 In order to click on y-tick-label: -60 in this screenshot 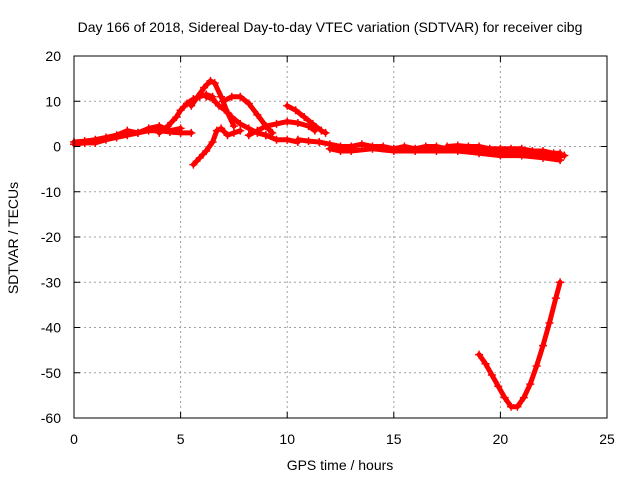, I will do `click(51, 418)`.